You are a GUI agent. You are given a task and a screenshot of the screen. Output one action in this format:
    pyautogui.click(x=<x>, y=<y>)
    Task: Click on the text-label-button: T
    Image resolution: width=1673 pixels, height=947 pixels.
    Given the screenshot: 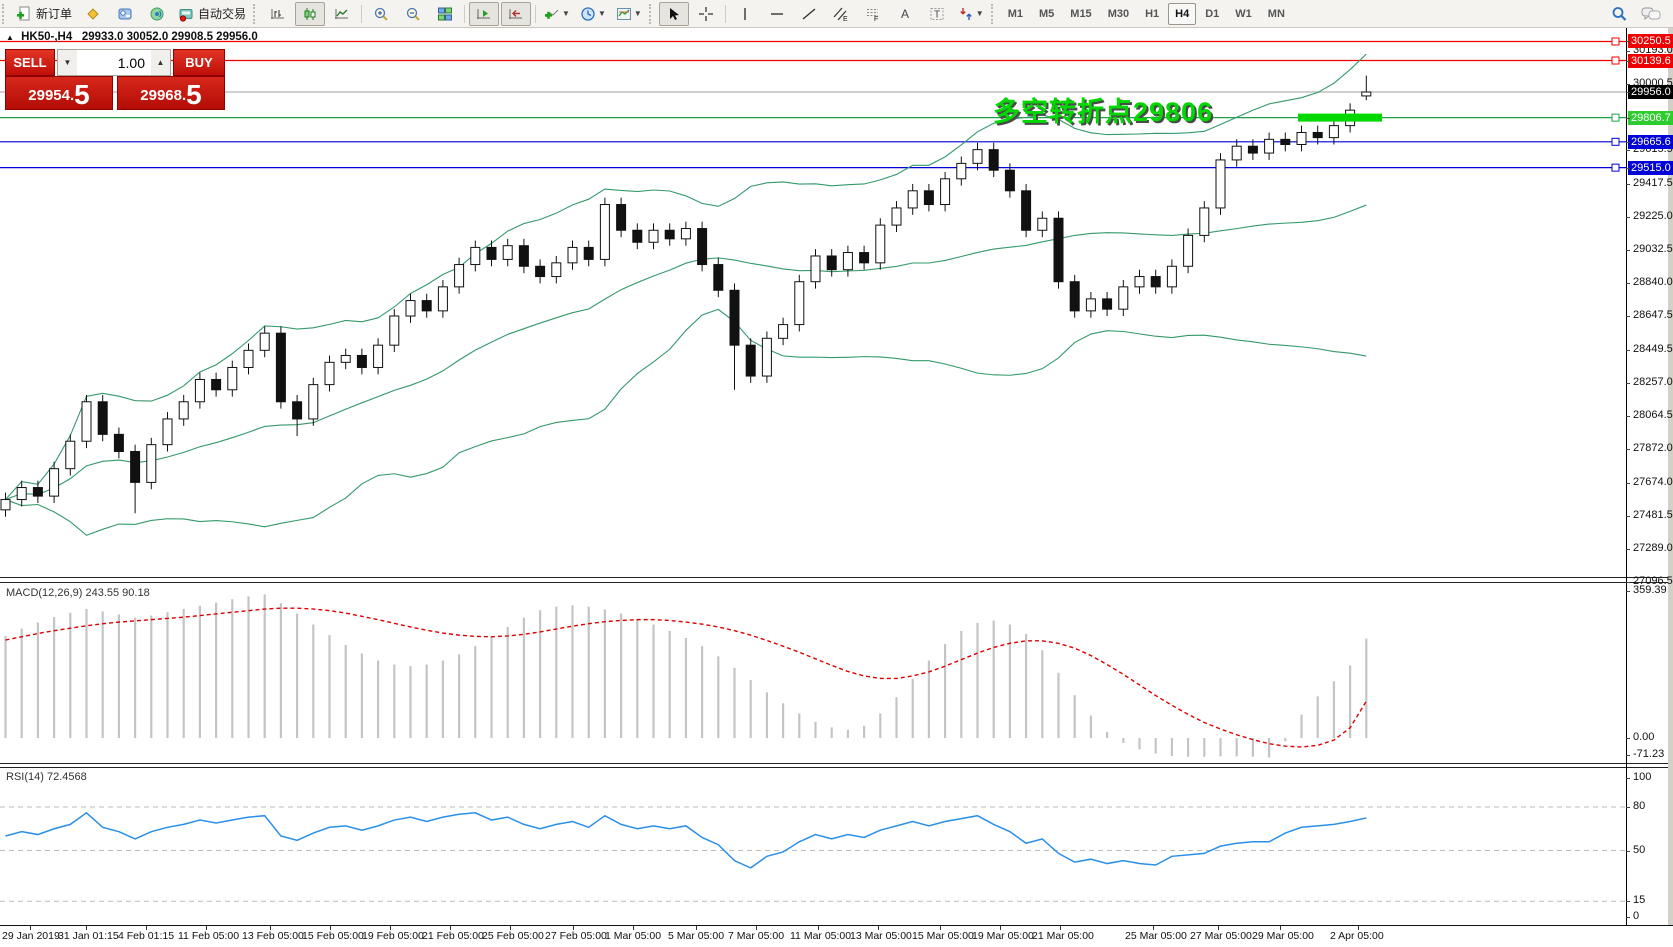 What is the action you would take?
    pyautogui.click(x=937, y=14)
    